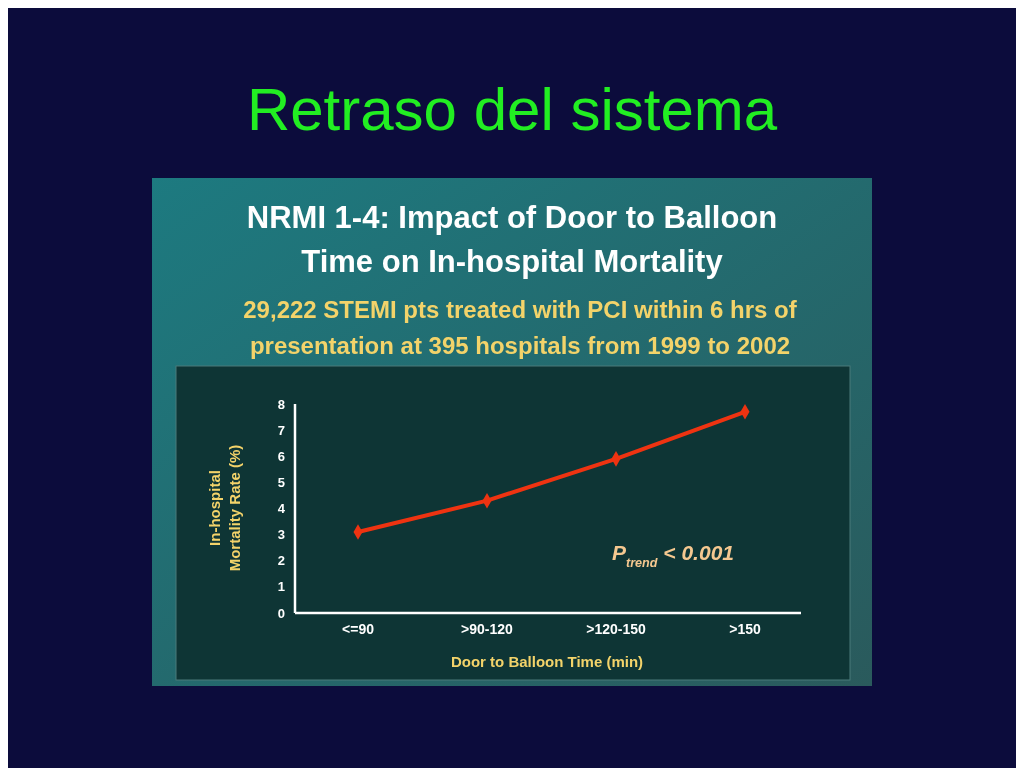  Describe the element at coordinates (512, 239) in the screenshot. I see `chart-subtitle: NRMI 1-4: Impact of Door to Balloon Time on In-hospital Mortality` at that location.